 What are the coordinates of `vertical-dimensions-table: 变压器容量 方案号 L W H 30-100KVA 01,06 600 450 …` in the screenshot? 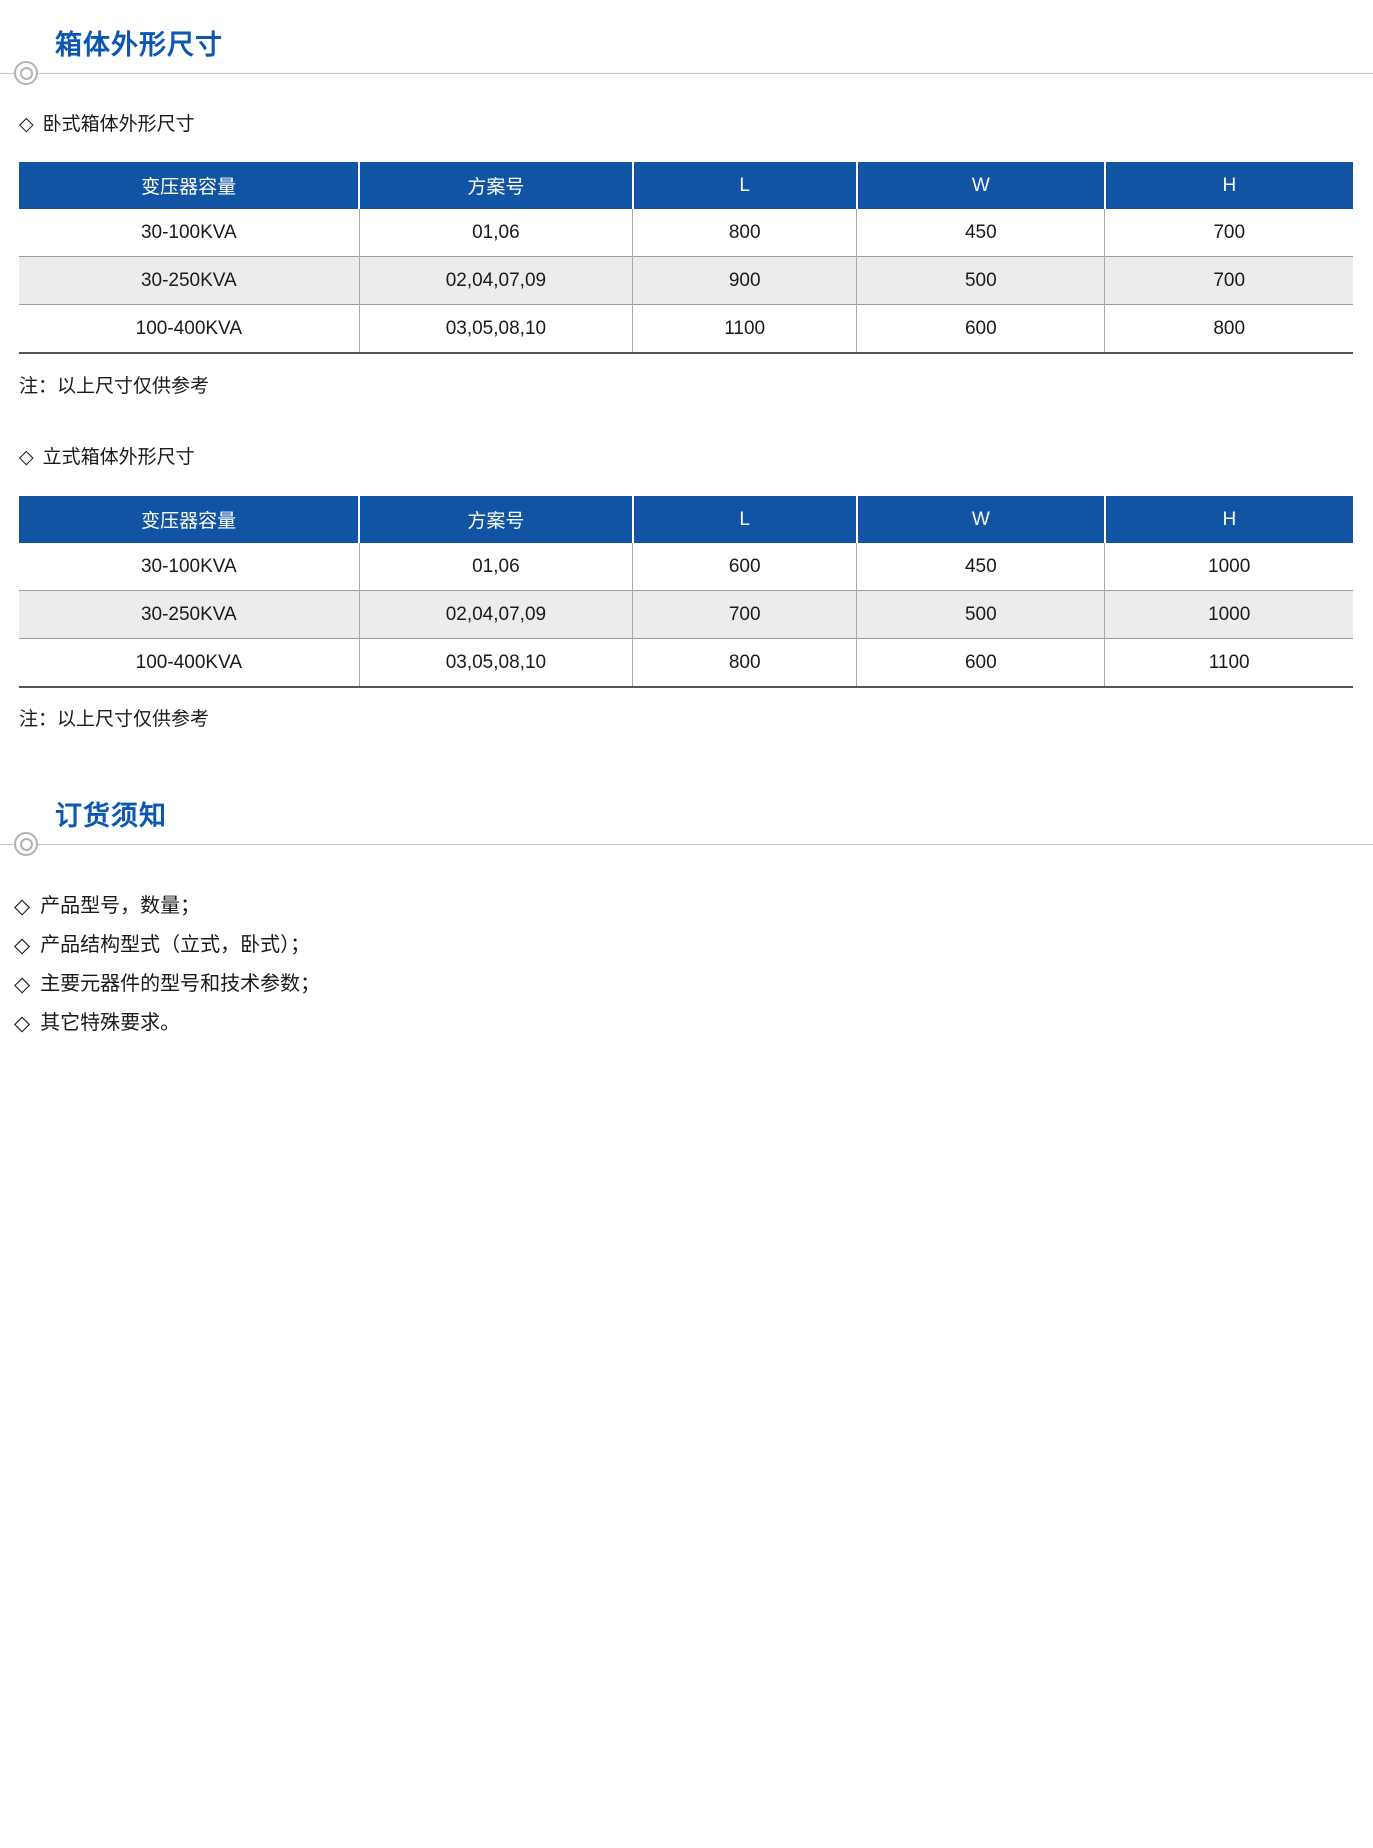 It's located at (686, 592).